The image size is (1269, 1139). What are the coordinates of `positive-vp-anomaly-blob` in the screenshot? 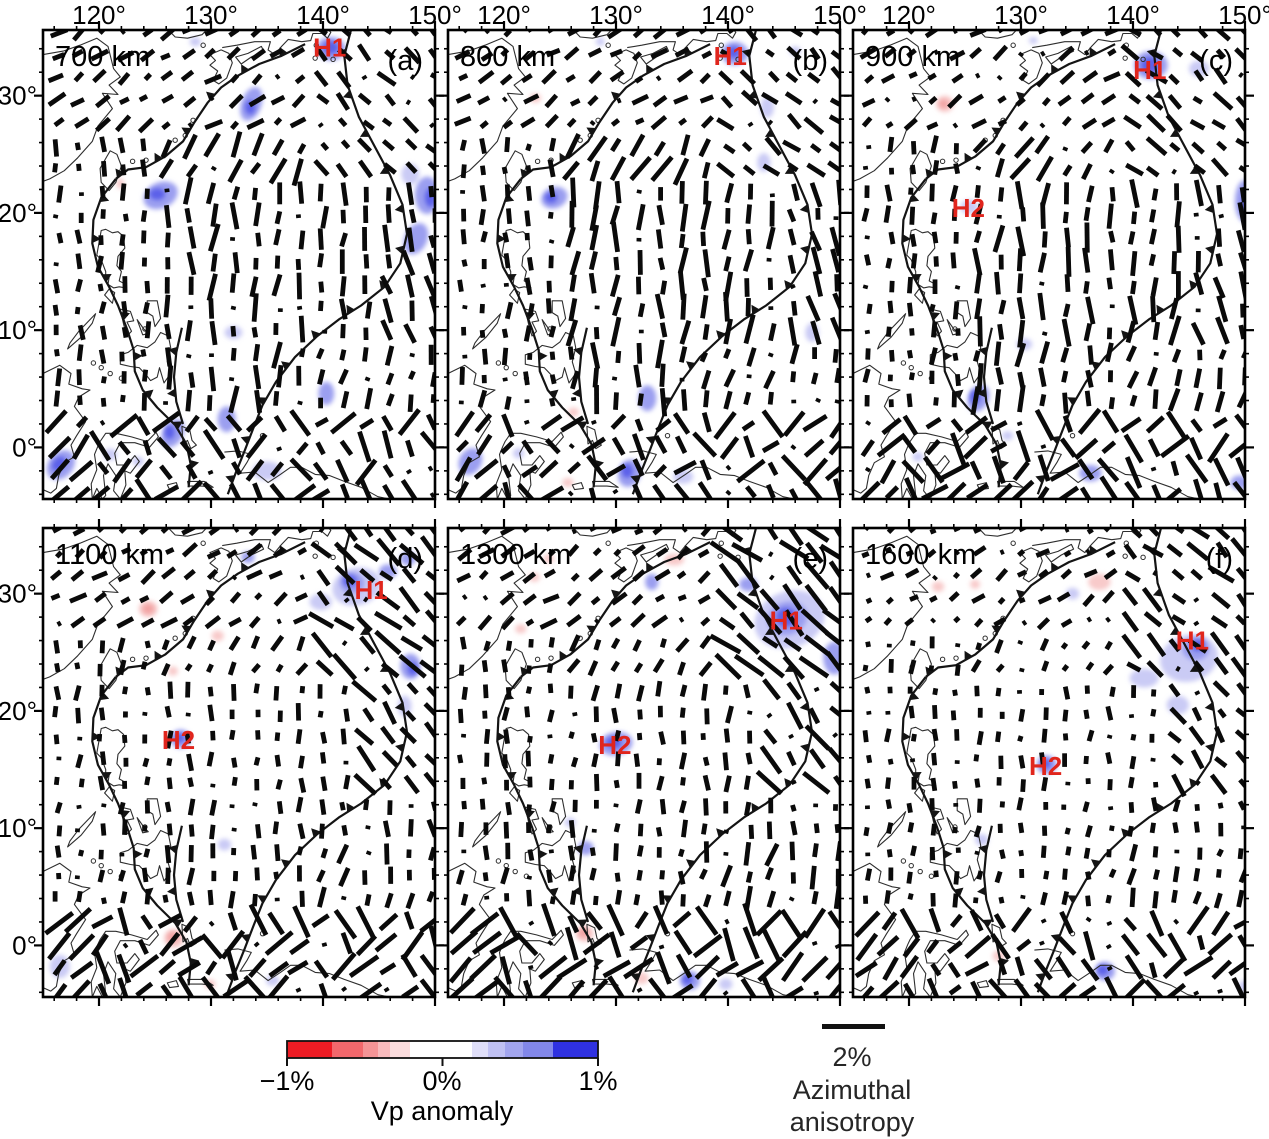 It's located at (331, 48).